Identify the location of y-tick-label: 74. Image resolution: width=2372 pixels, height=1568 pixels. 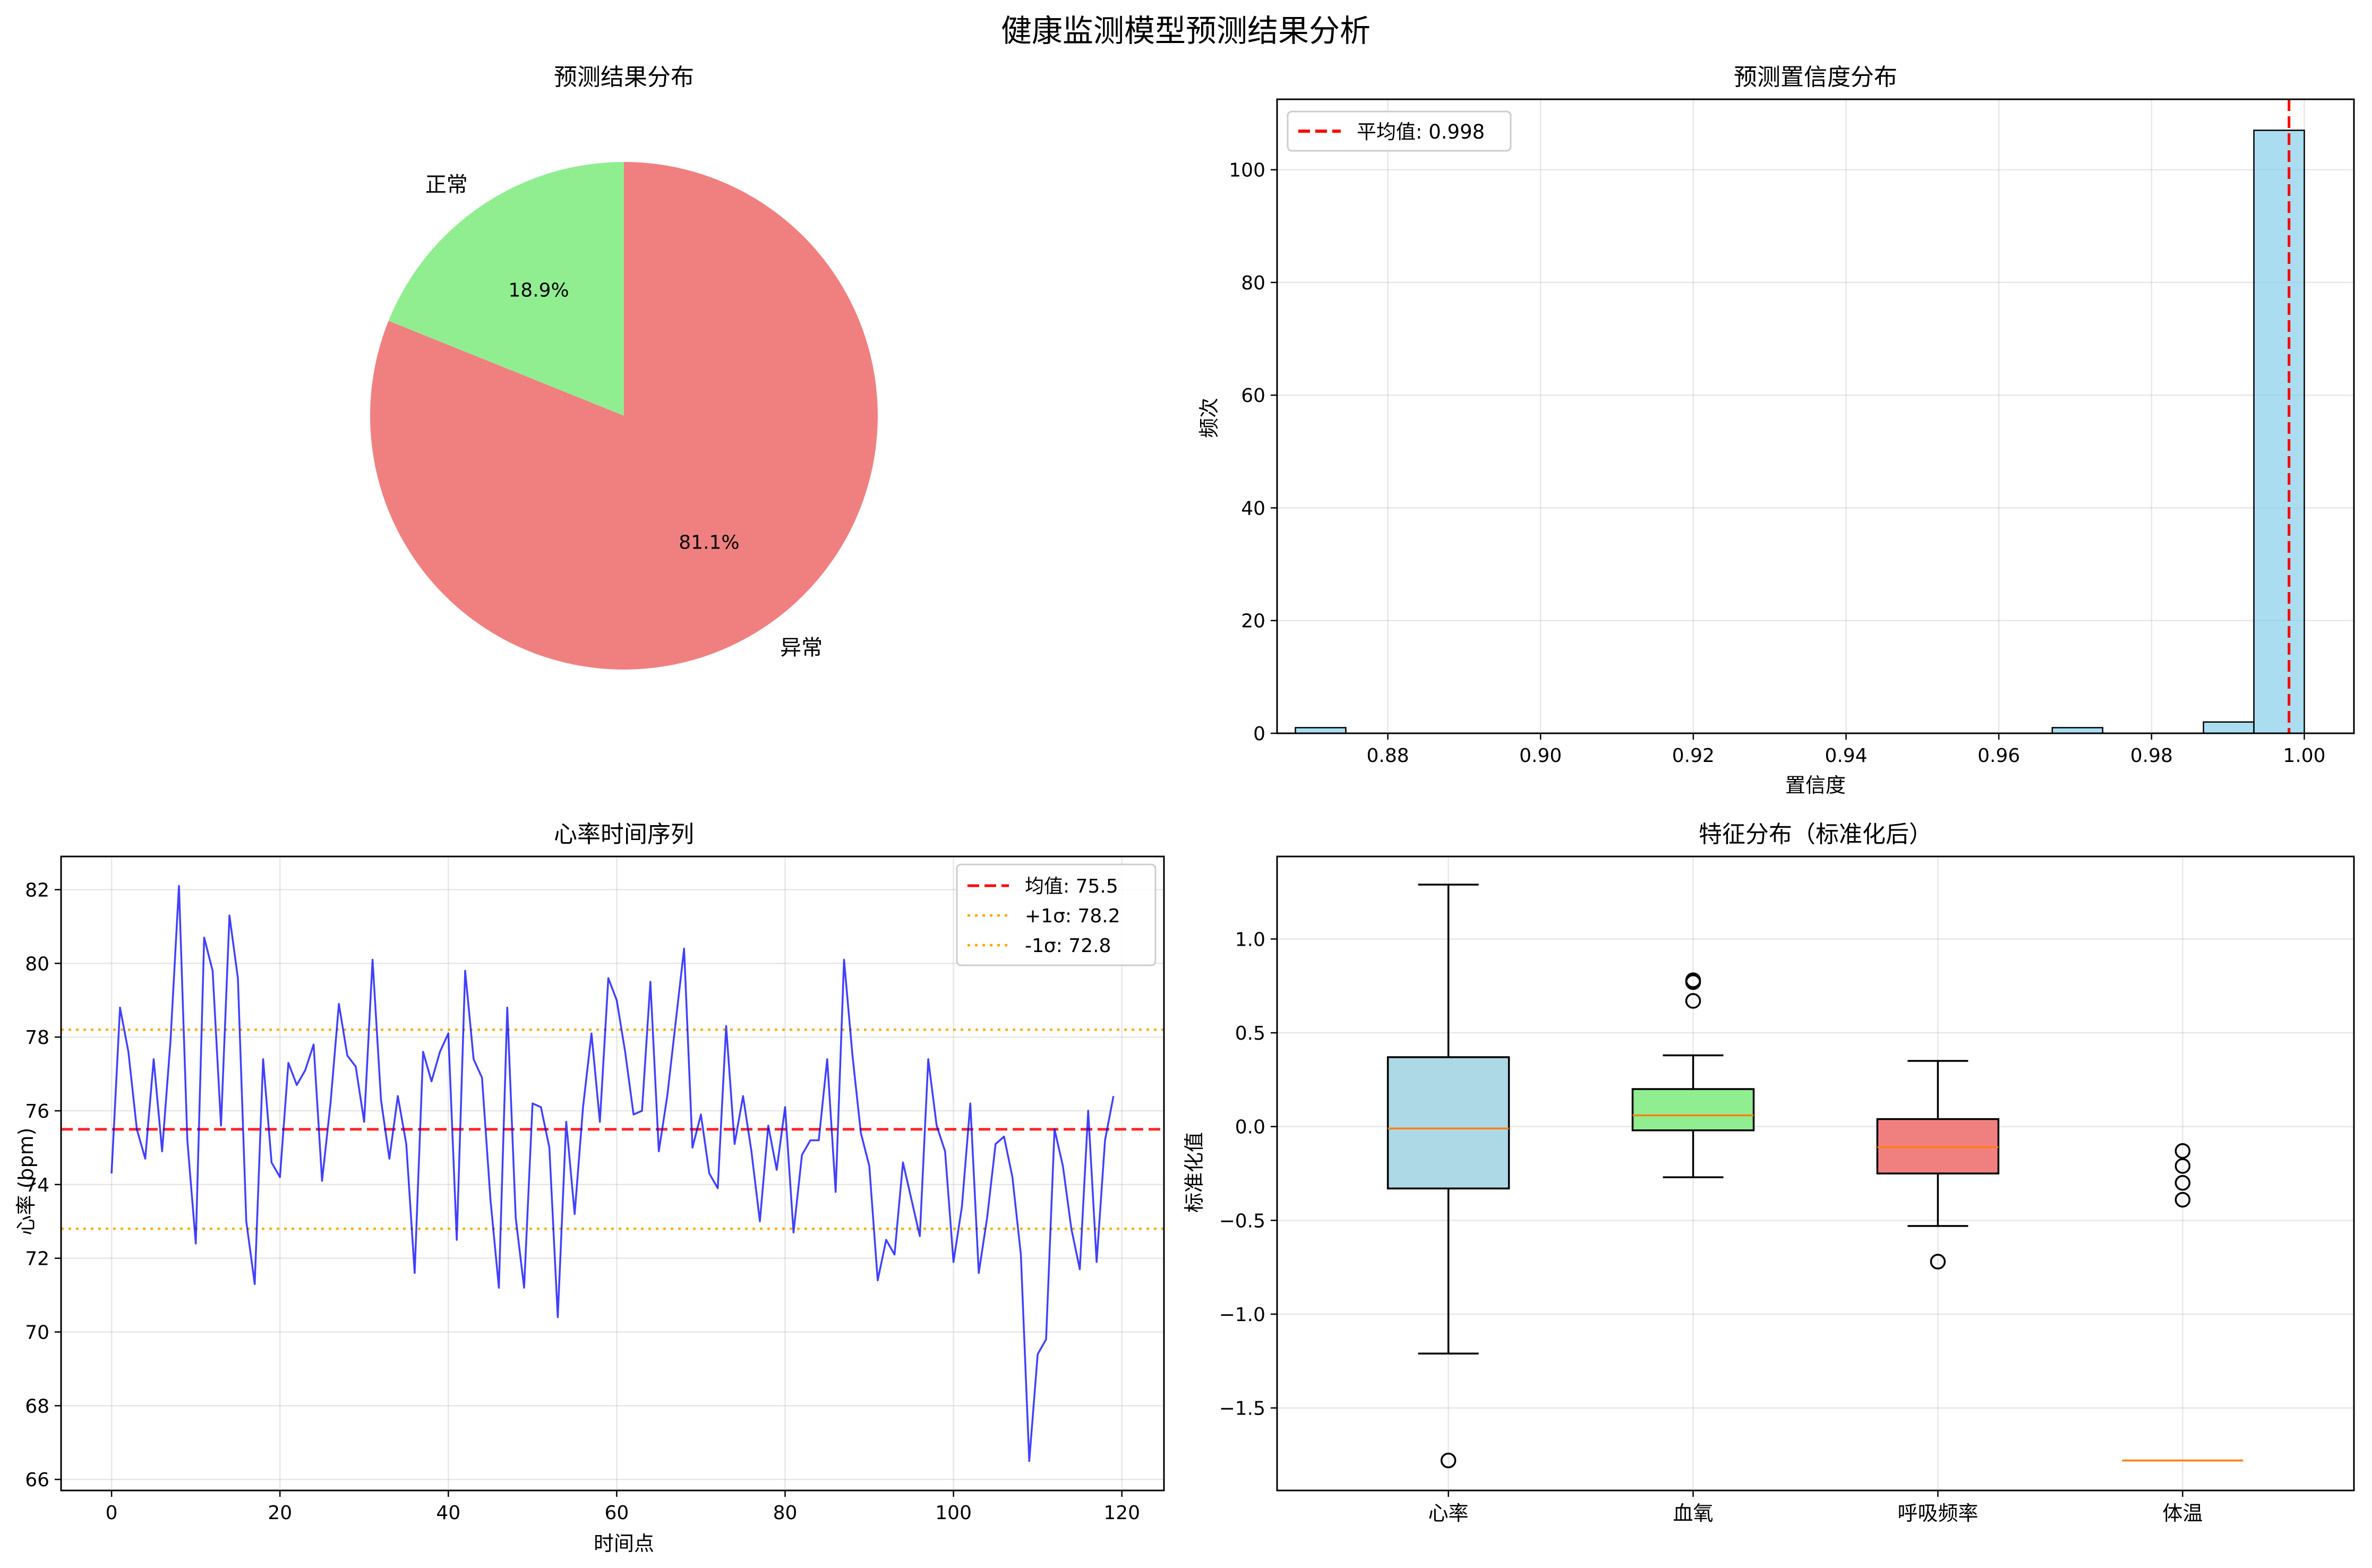
(37, 1185).